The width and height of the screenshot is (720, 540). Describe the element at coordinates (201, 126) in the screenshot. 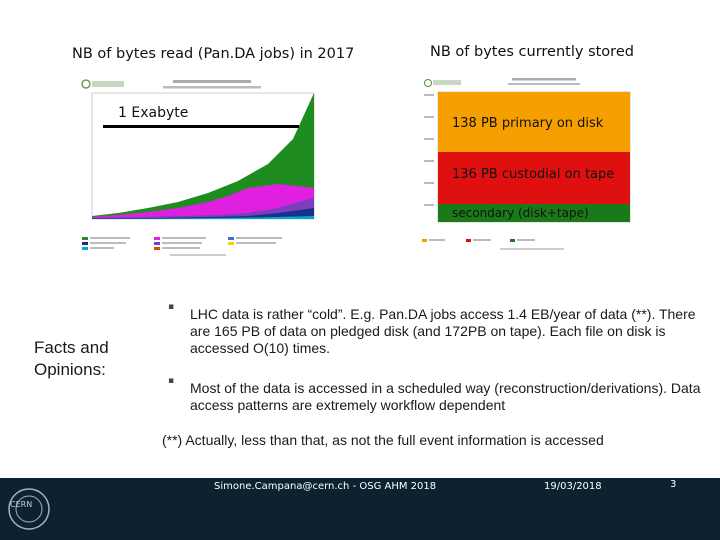

I see `exabyte-marker-line` at that location.